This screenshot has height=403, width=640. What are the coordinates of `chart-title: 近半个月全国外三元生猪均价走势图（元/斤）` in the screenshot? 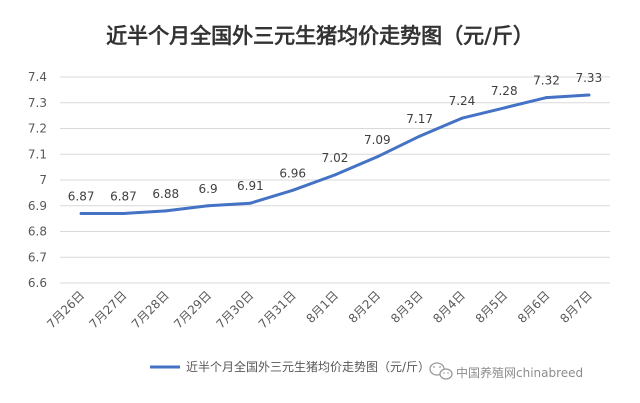 It's located at (320, 36).